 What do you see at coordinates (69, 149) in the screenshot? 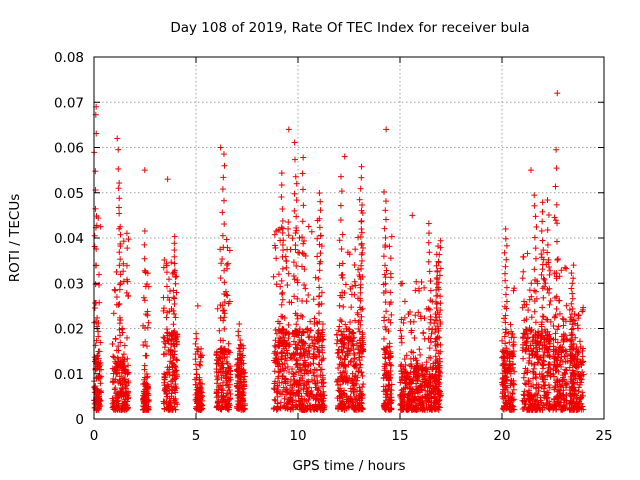
I see `y-tick-label: 0.06` at bounding box center [69, 149].